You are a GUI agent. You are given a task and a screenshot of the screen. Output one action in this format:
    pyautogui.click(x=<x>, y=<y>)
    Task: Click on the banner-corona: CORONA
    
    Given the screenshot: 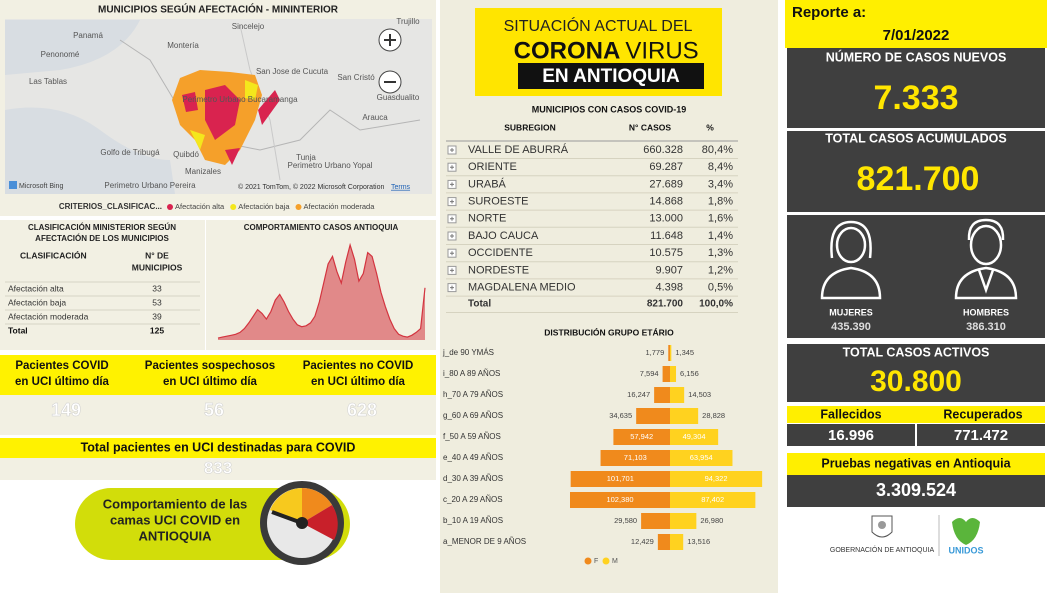 What is the action you would take?
    pyautogui.click(x=567, y=50)
    